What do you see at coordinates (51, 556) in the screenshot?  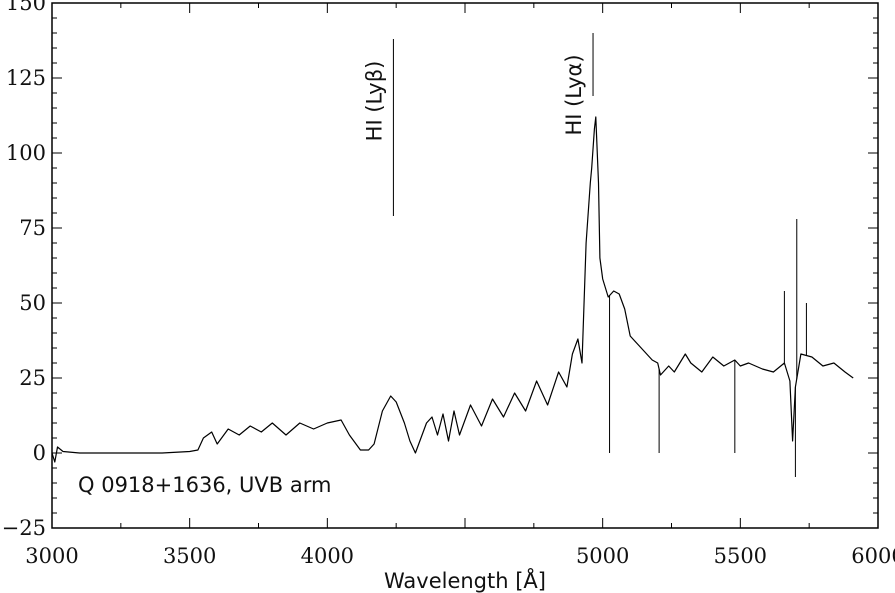 I see `x-tick-label: 3000` at bounding box center [51, 556].